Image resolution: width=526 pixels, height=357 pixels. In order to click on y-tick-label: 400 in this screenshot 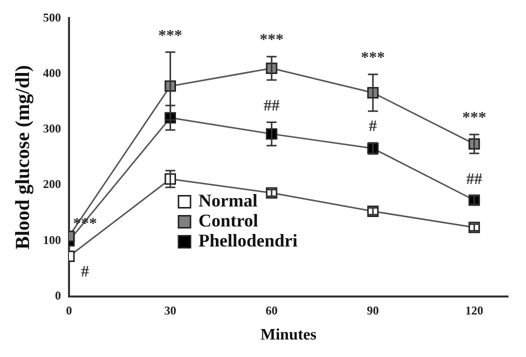, I will do `click(52, 73)`.